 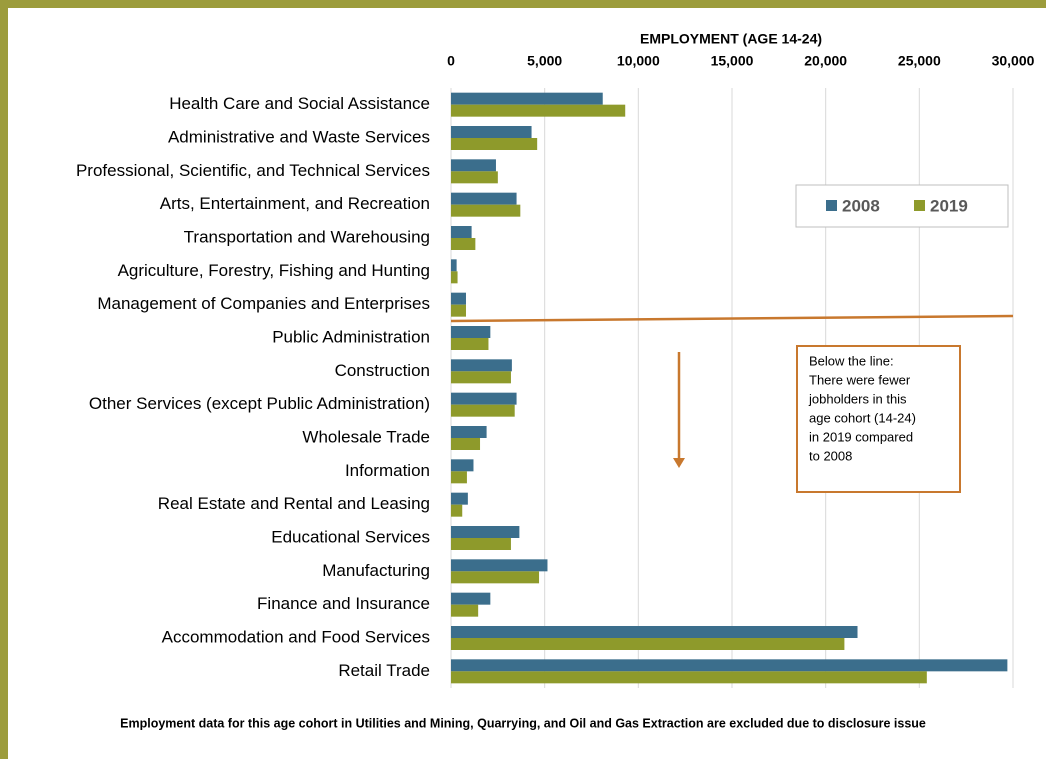 What do you see at coordinates (4, 379) in the screenshot?
I see `left-border` at bounding box center [4, 379].